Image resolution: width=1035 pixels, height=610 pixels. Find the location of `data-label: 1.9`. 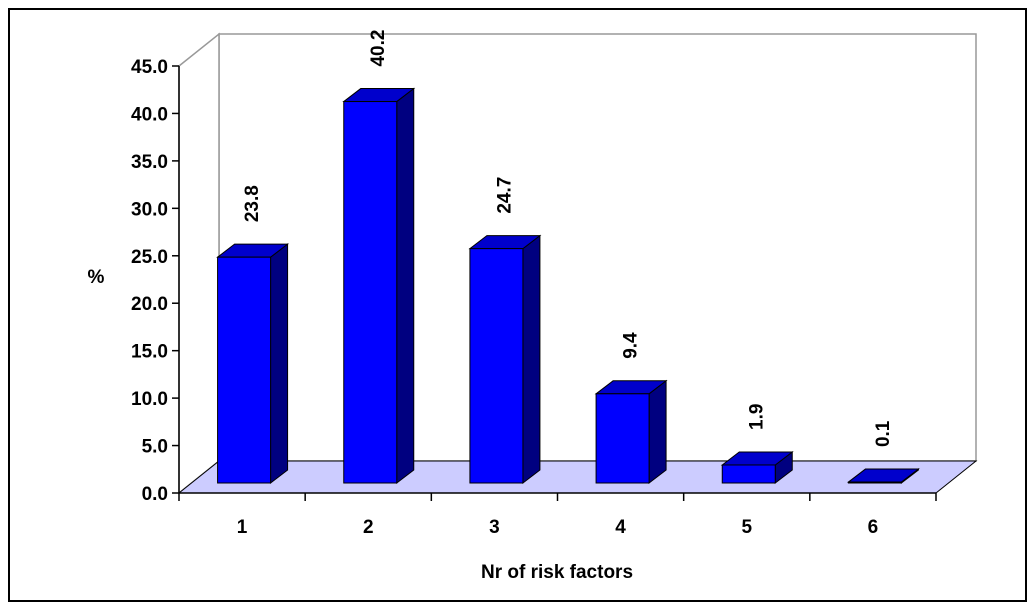

data-label: 1.9 is located at coordinates (757, 417).